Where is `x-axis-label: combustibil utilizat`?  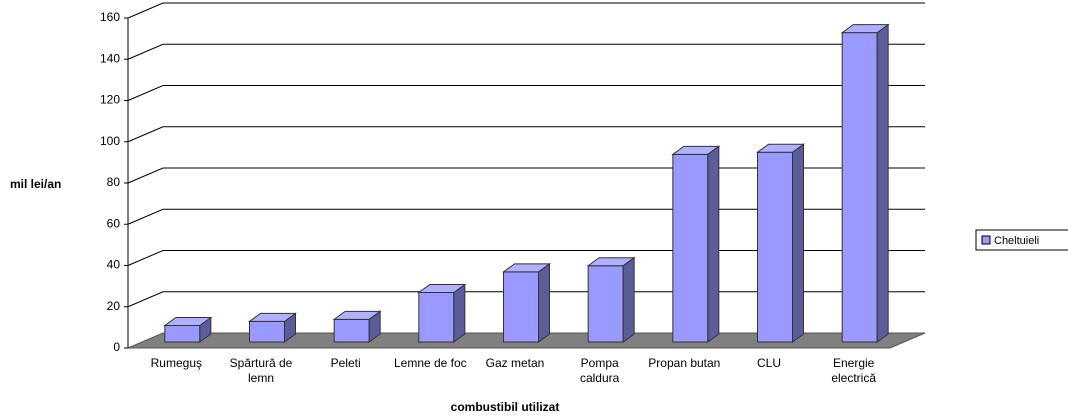
x-axis-label: combustibil utilizat is located at coordinates (505, 407).